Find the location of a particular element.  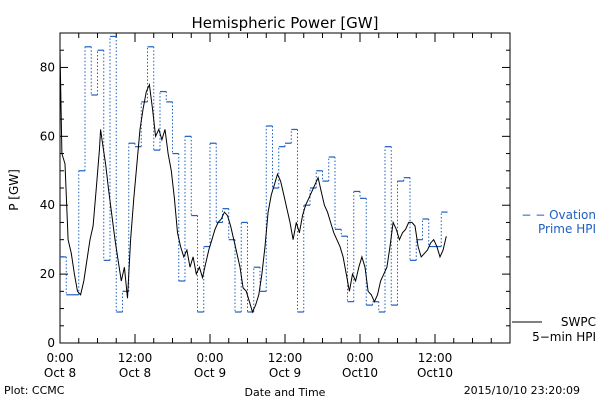

legend-swpc-line1: SWPC is located at coordinates (578, 322).